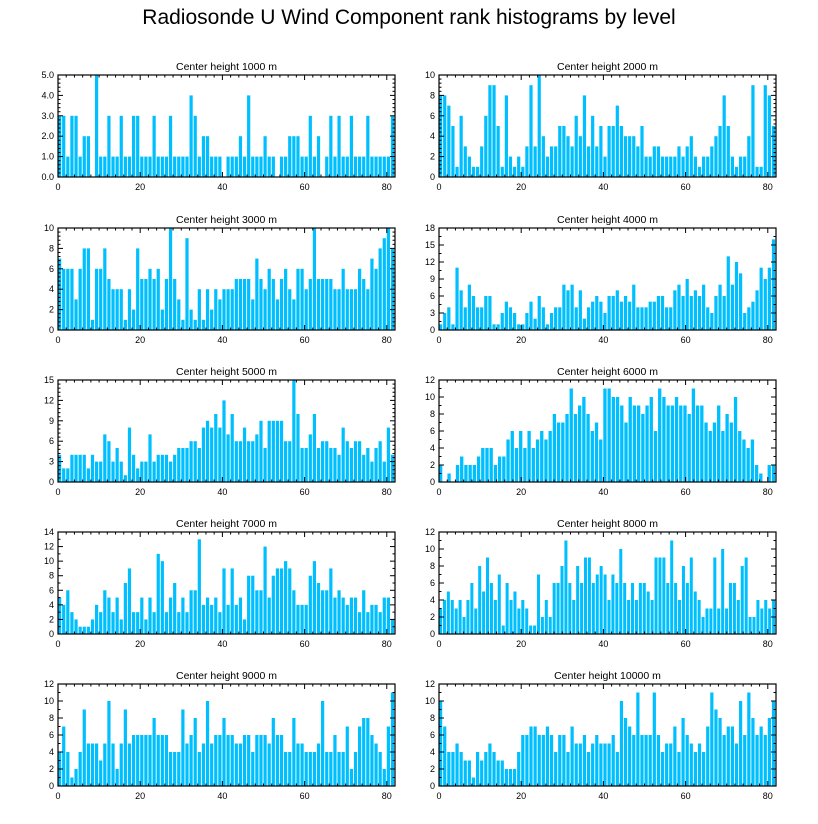  Describe the element at coordinates (47, 157) in the screenshot. I see `y-tick-label: 1.0` at that location.